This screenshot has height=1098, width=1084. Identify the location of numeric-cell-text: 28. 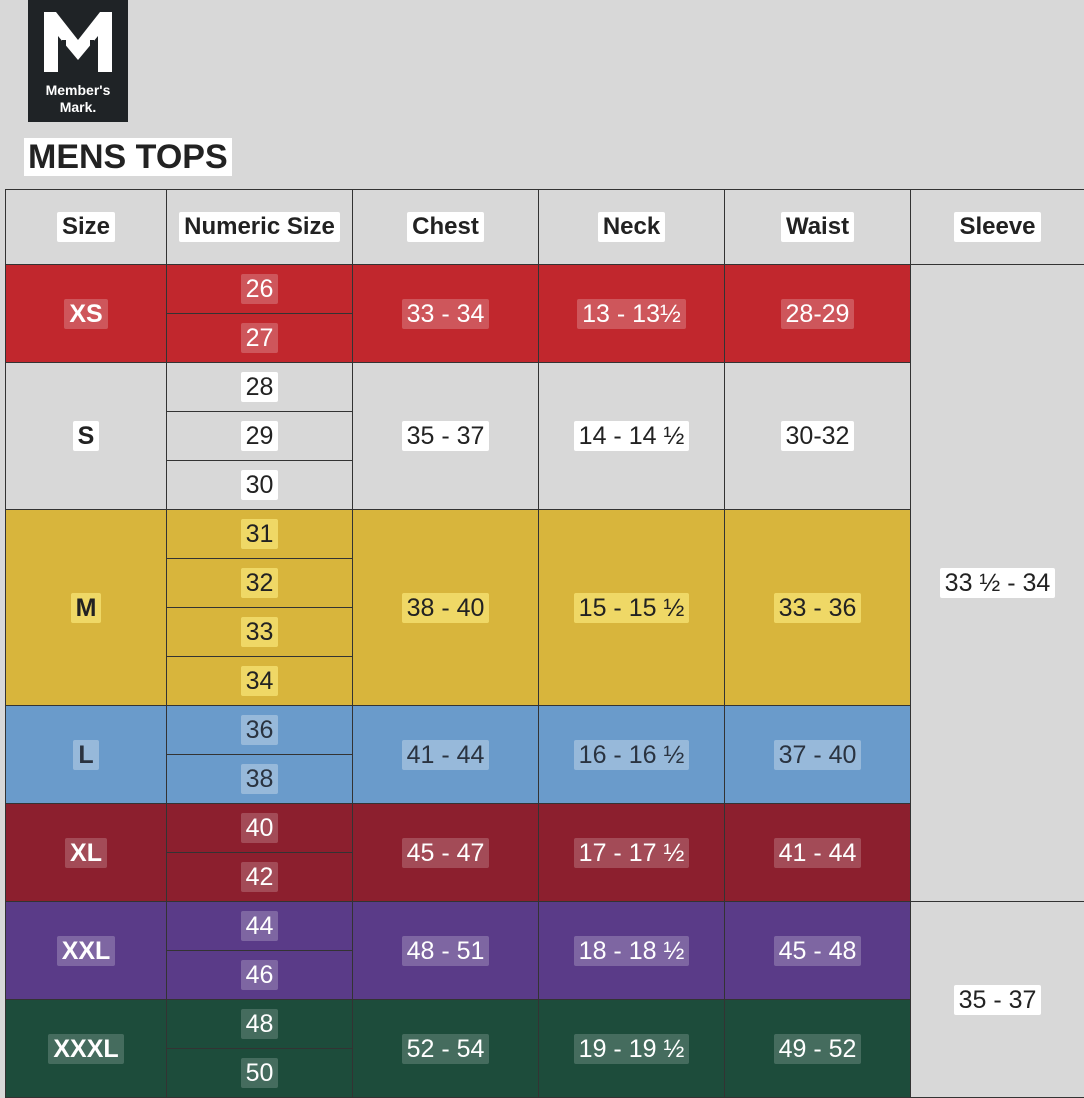
(259, 387).